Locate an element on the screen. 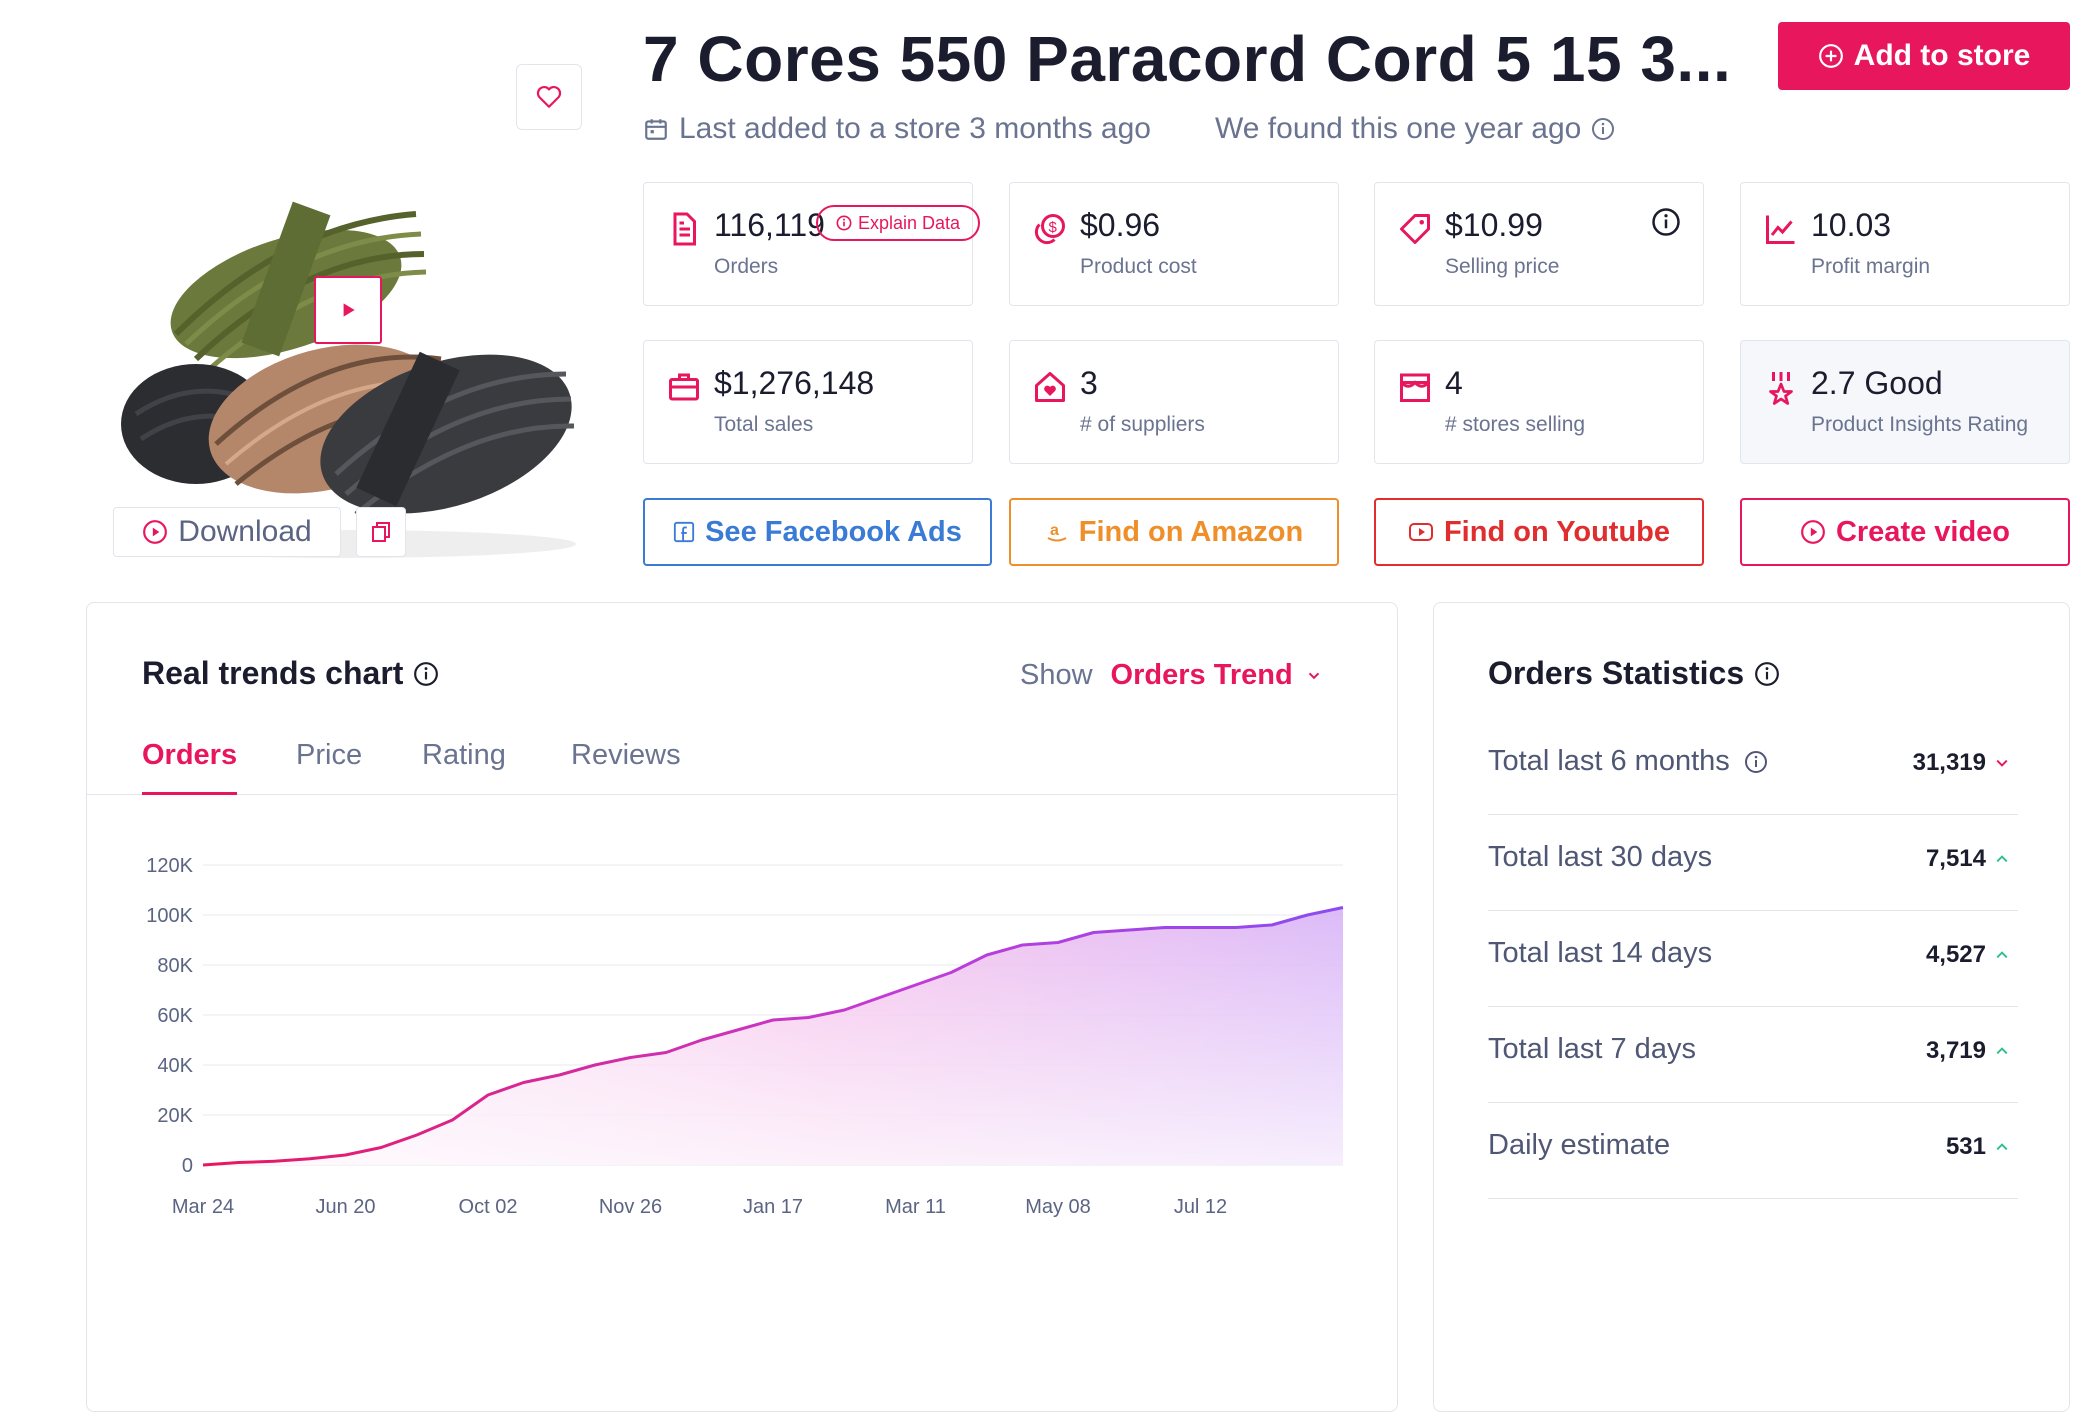 The width and height of the screenshot is (2088, 1424). stat-row-value: 3,719 is located at coordinates (1955, 1050).